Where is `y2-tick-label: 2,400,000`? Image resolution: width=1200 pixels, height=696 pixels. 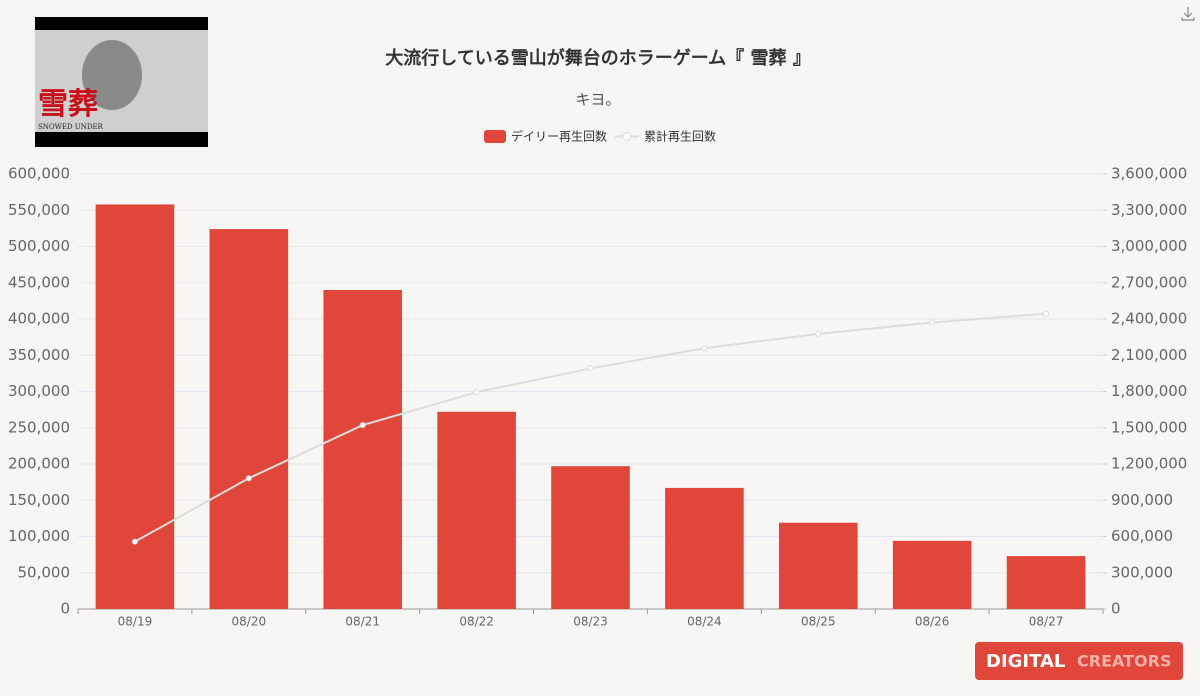 y2-tick-label: 2,400,000 is located at coordinates (1149, 319).